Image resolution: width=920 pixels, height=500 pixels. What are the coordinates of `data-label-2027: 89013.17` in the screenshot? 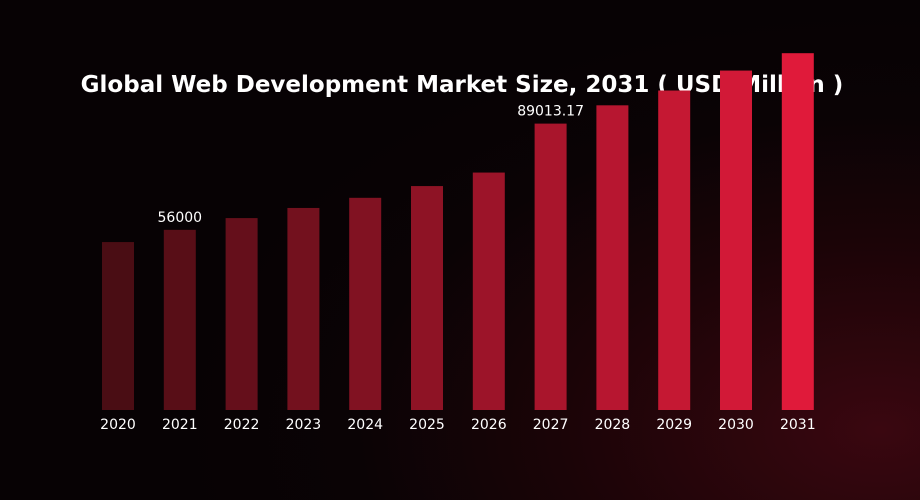 It's located at (550, 112).